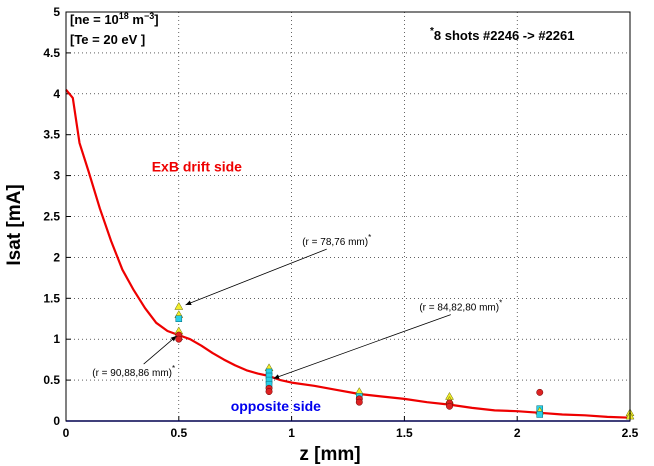 The image size is (654, 466). I want to click on y-tick-label: 4, so click(56, 94).